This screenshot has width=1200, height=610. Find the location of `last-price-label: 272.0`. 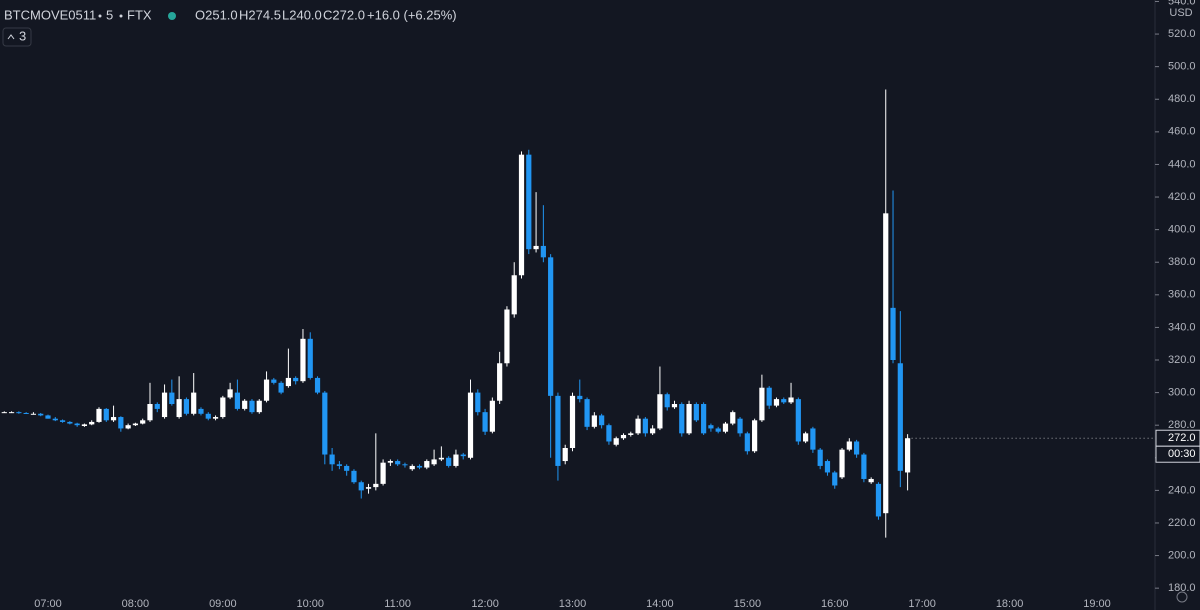

last-price-label: 272.0 is located at coordinates (1182, 438).